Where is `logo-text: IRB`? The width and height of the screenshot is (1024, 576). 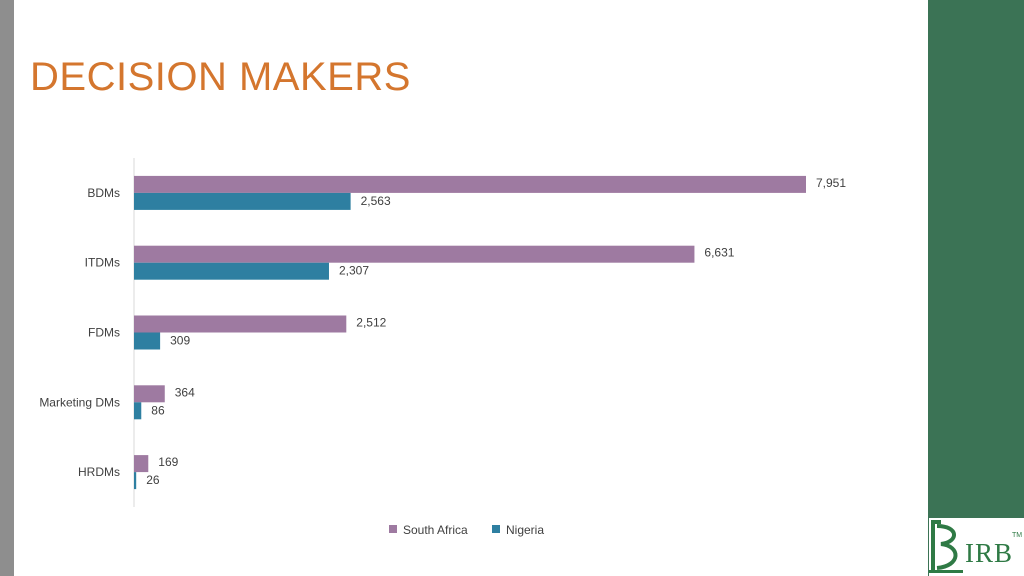
logo-text: IRB is located at coordinates (989, 553).